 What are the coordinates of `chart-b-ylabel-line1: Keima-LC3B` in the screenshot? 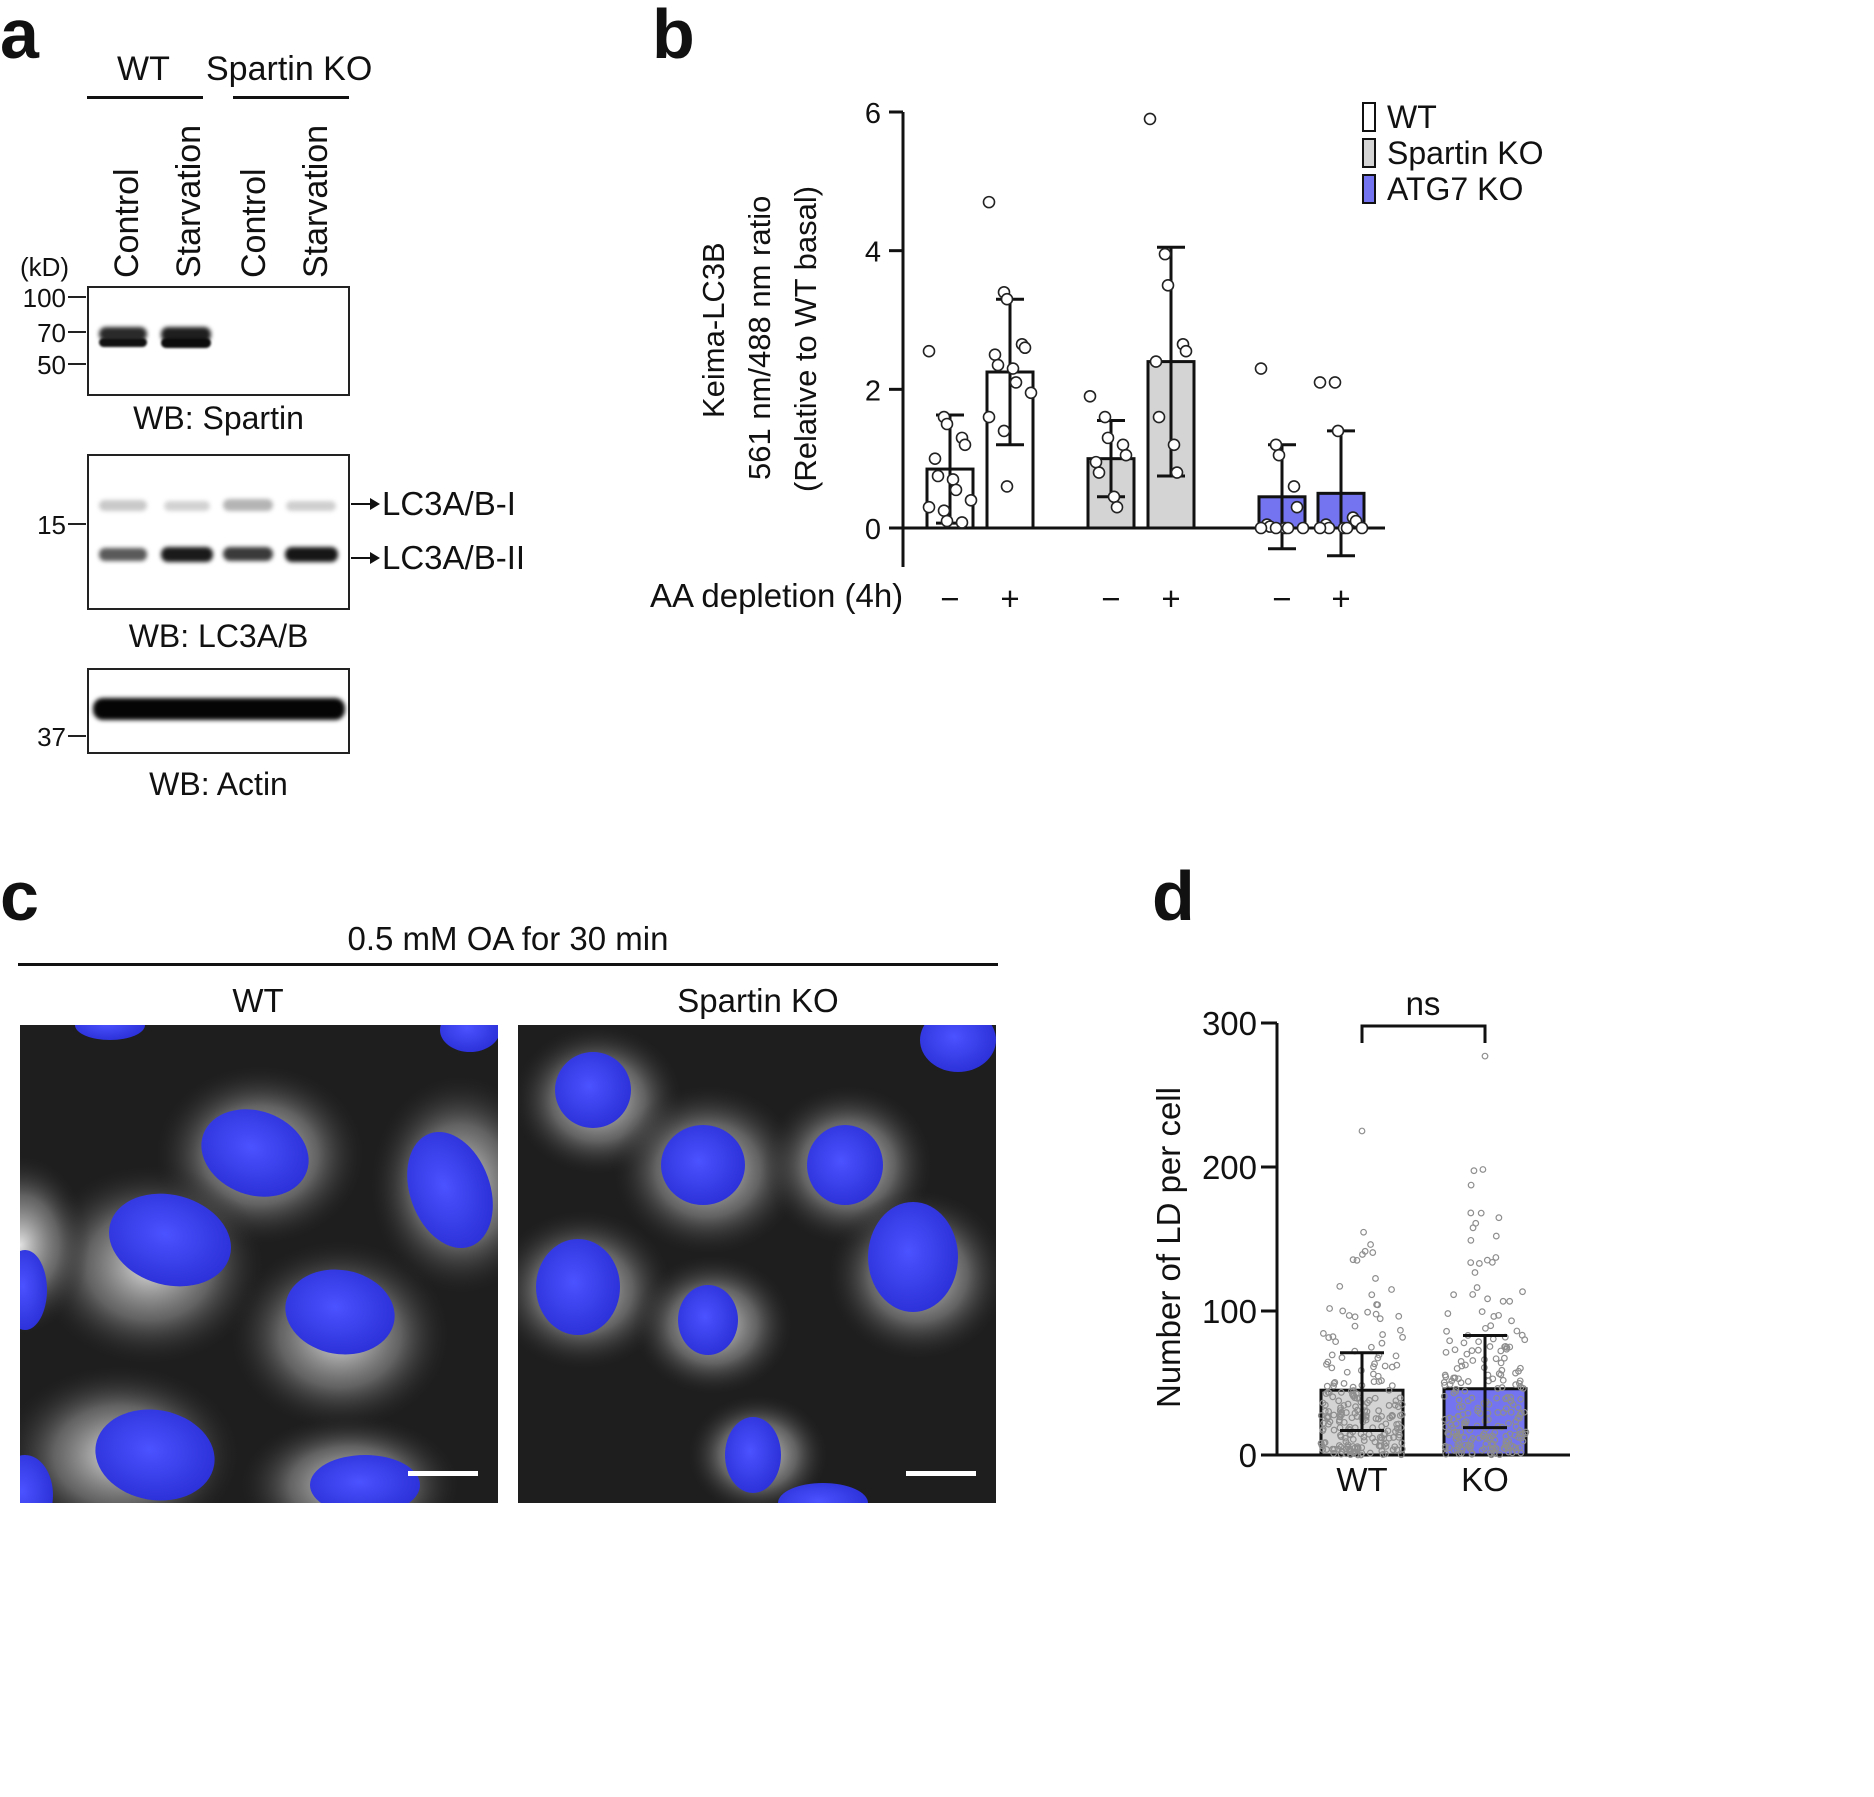 It's located at (713, 330).